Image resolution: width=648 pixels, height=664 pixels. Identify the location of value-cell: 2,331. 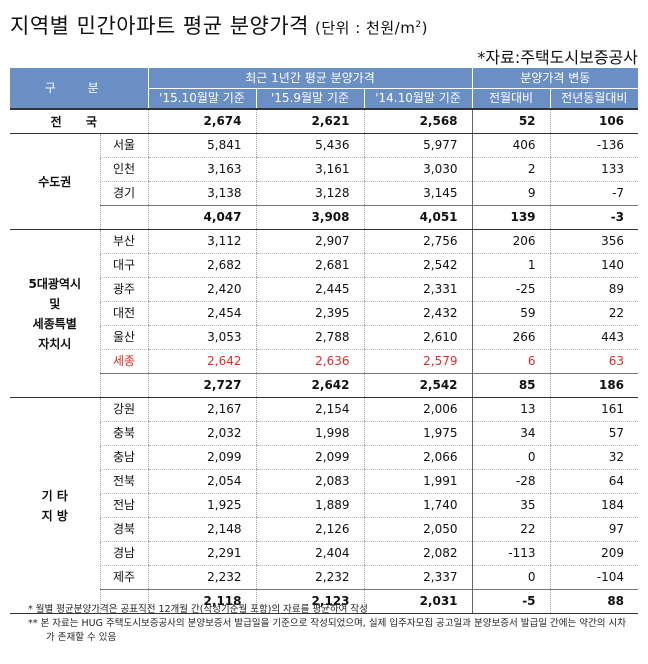
(418, 289).